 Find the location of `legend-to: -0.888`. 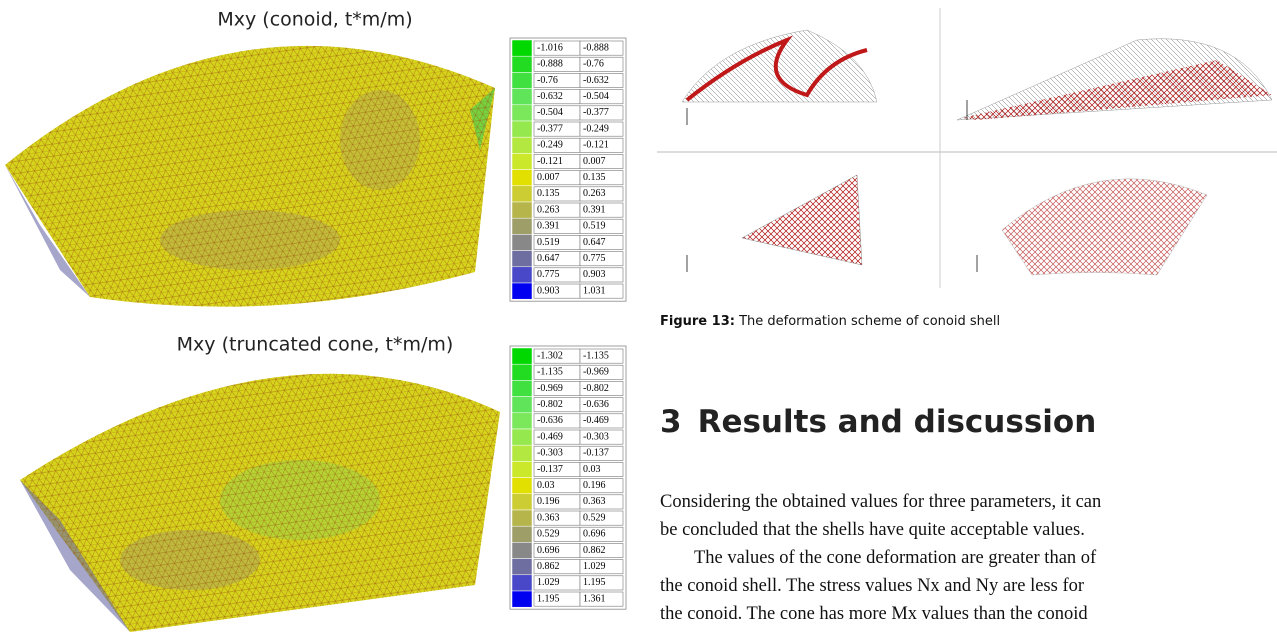

legend-to: -0.888 is located at coordinates (596, 47).